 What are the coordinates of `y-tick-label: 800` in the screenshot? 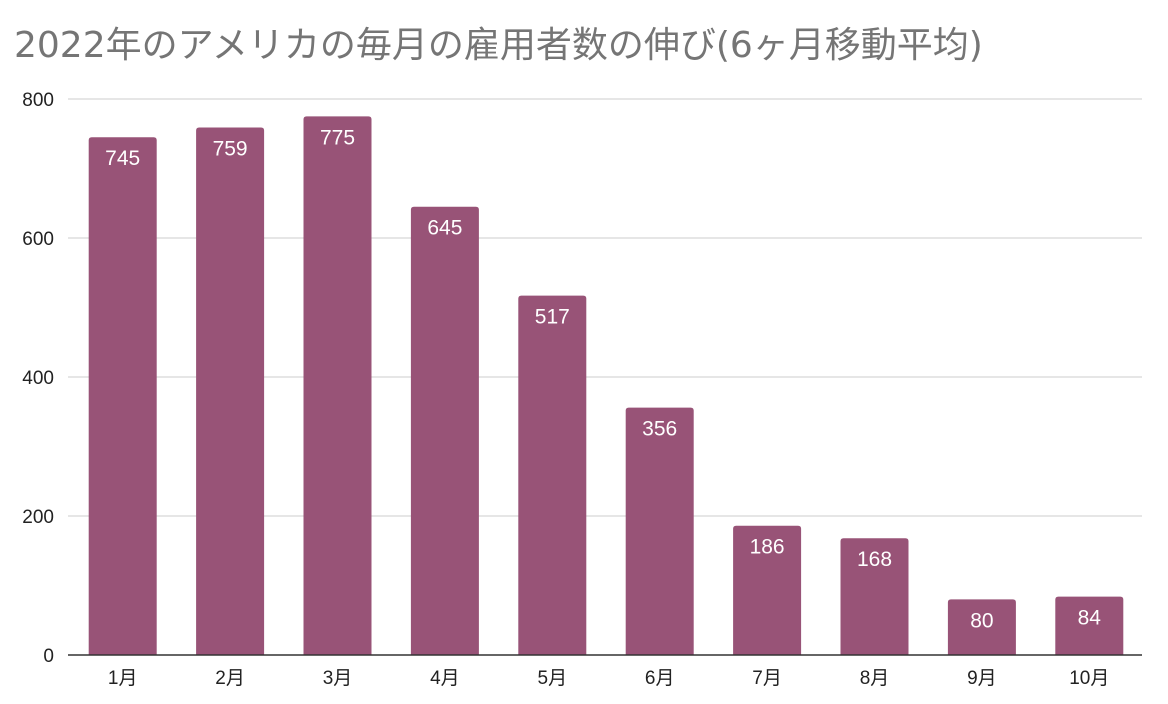 It's located at (38, 100).